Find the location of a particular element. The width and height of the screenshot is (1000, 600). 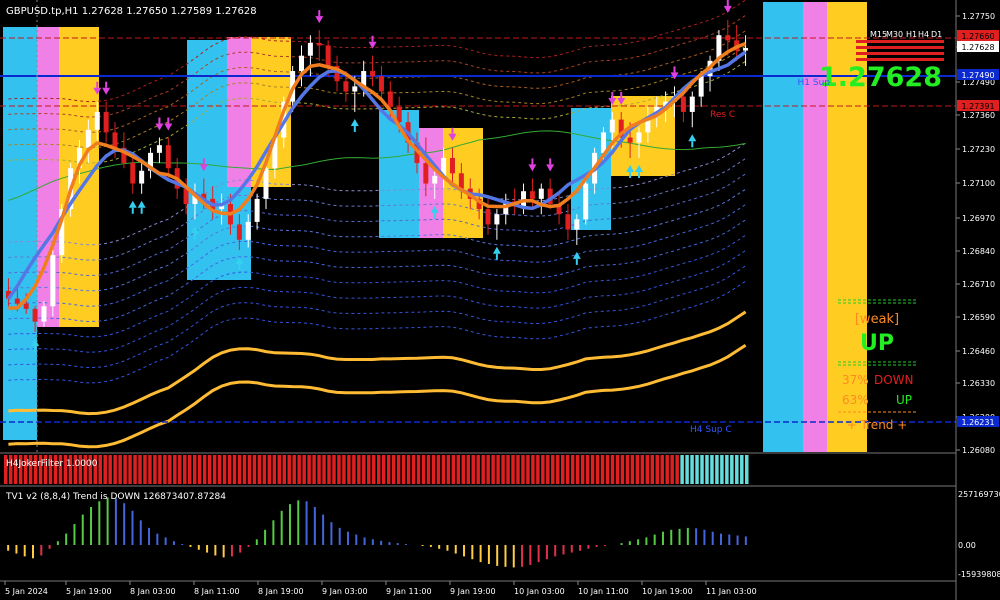

time-tick-label: 11 Jan 03:00 is located at coordinates (731, 591).